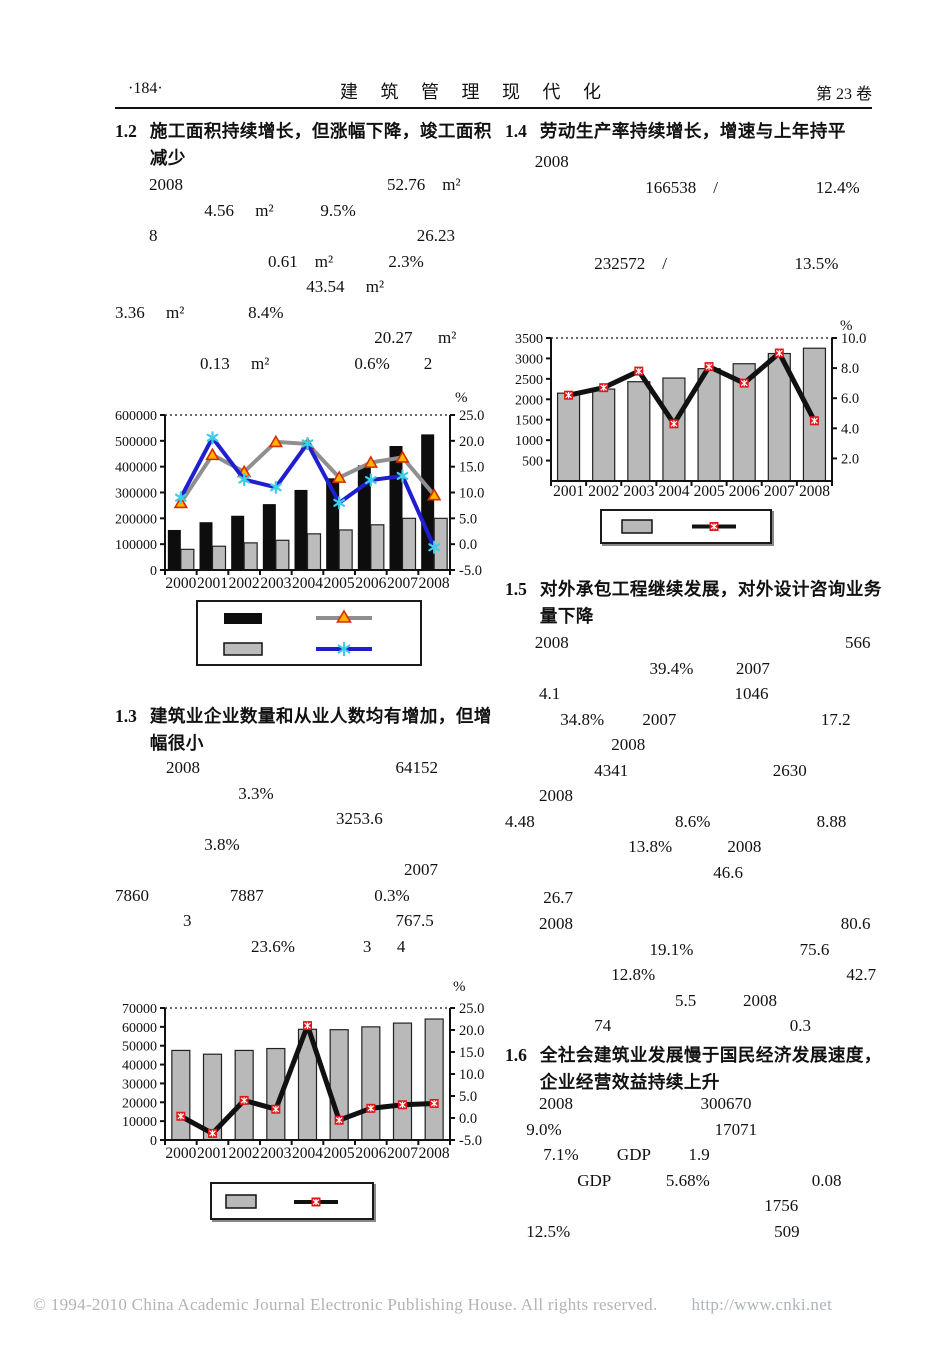 The image size is (950, 1345). Describe the element at coordinates (281, 1201) in the screenshot. I see `legend-entry-gray-bar-and-black-line` at that location.